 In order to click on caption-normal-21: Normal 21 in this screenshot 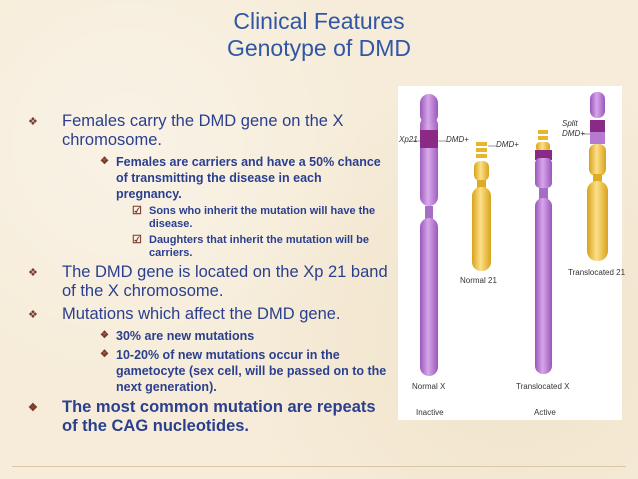, I will do `click(478, 280)`.